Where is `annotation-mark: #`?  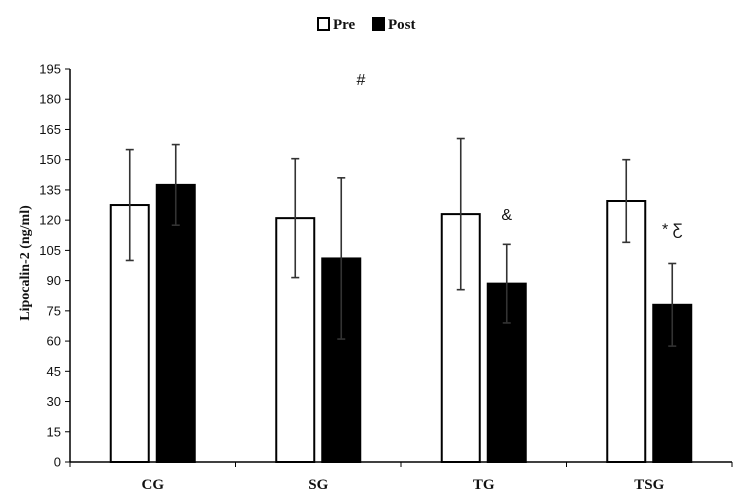 annotation-mark: # is located at coordinates (361, 80).